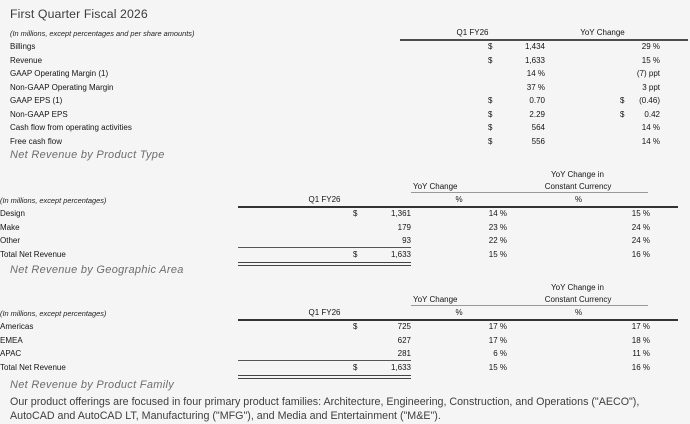 This screenshot has width=690, height=424. What do you see at coordinates (649, 101) in the screenshot?
I see `change-value: (0.46)` at bounding box center [649, 101].